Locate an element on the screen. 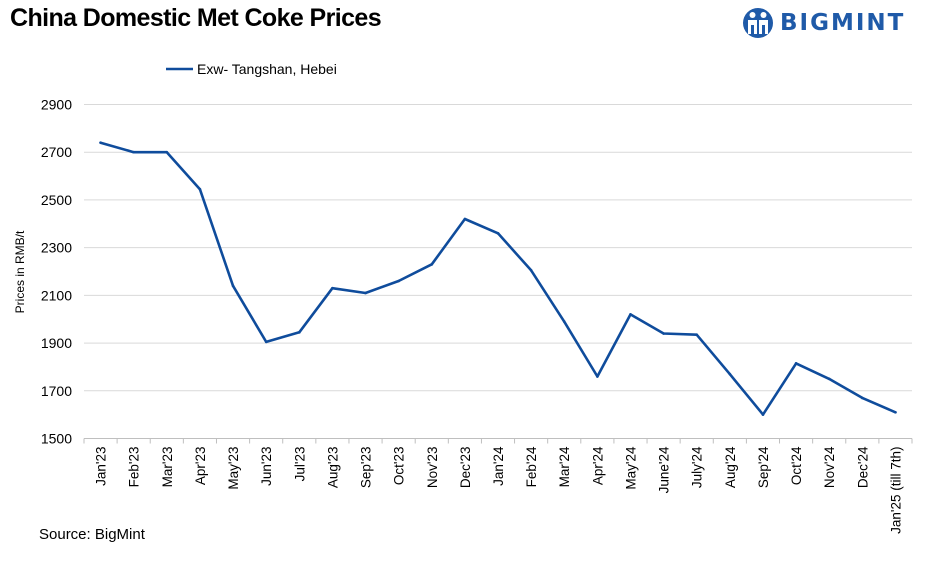 This screenshot has width=934, height=561. x-tick-label: July'24 is located at coordinates (697, 467).